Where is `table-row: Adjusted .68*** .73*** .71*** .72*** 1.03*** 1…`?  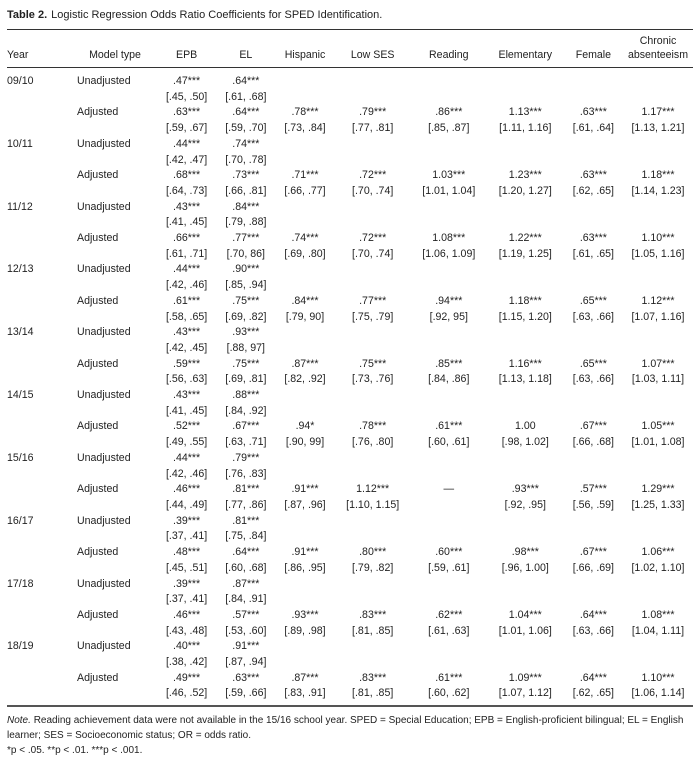 table-row: Adjusted .68*** .73*** .71*** .72*** 1.03*** 1… is located at coordinates (350, 176).